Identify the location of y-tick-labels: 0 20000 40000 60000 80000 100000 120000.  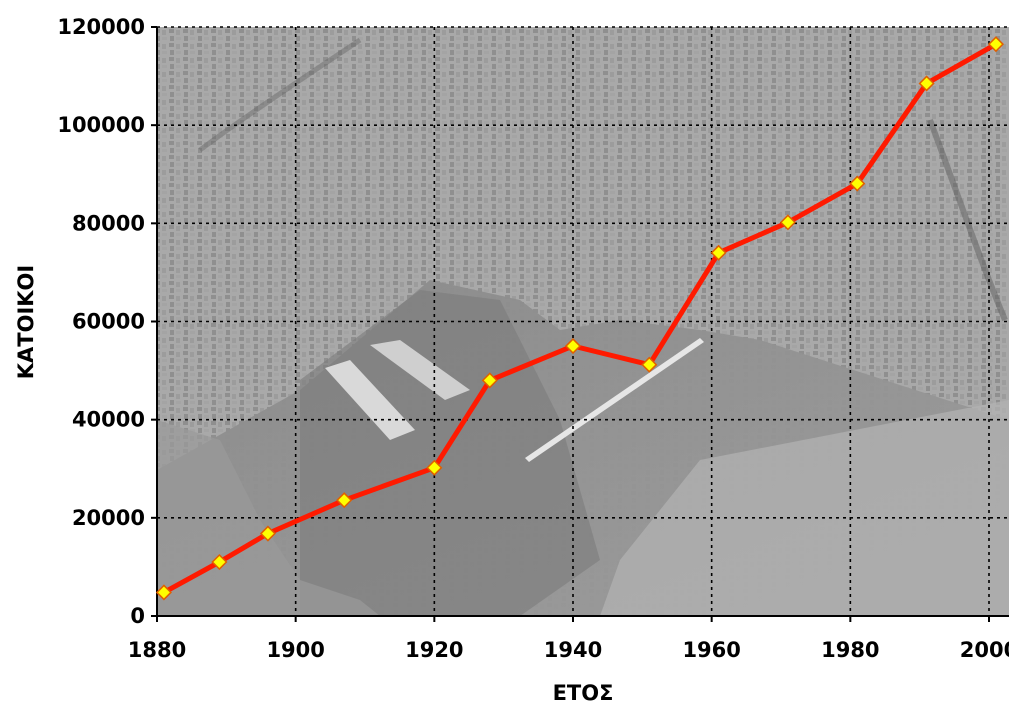
(101, 321).